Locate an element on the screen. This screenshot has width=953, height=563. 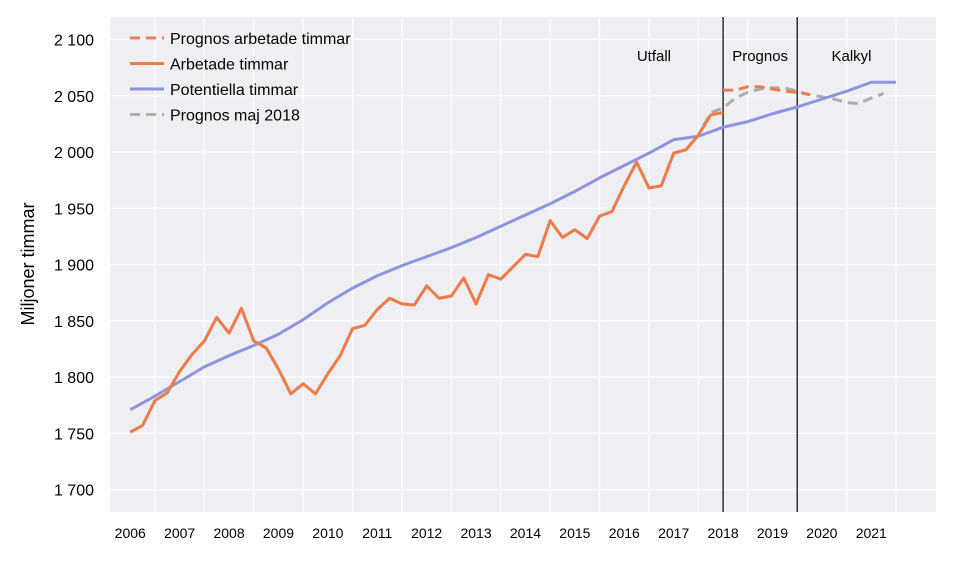
y-tick-label: 1 700 is located at coordinates (74, 491).